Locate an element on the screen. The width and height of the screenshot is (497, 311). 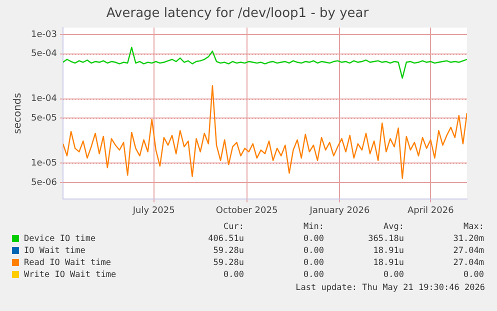
chart-title: Average latency for /dev/loop1 - by year is located at coordinates (238, 14).